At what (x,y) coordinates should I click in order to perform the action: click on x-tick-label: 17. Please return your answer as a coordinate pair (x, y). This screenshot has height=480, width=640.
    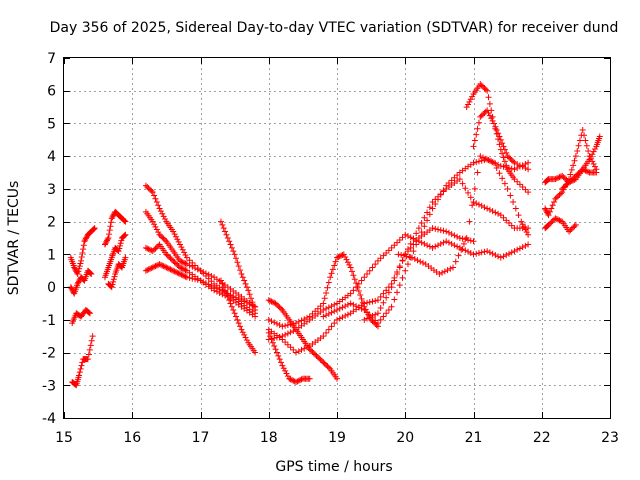
    Looking at the image, I should click on (201, 438).